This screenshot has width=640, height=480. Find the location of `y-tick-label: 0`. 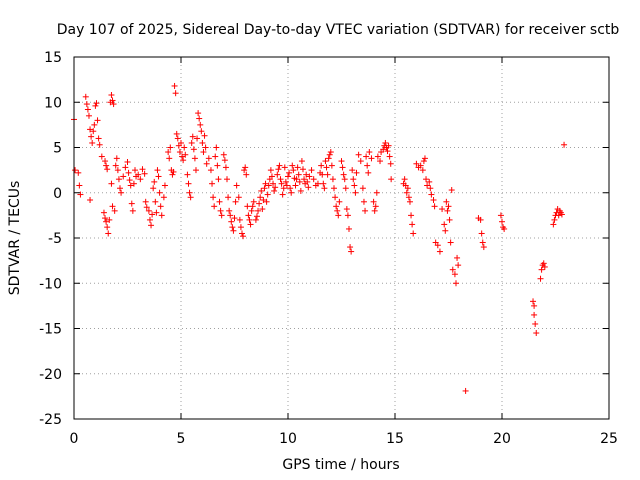

y-tick-label: 0 is located at coordinates (57, 194).